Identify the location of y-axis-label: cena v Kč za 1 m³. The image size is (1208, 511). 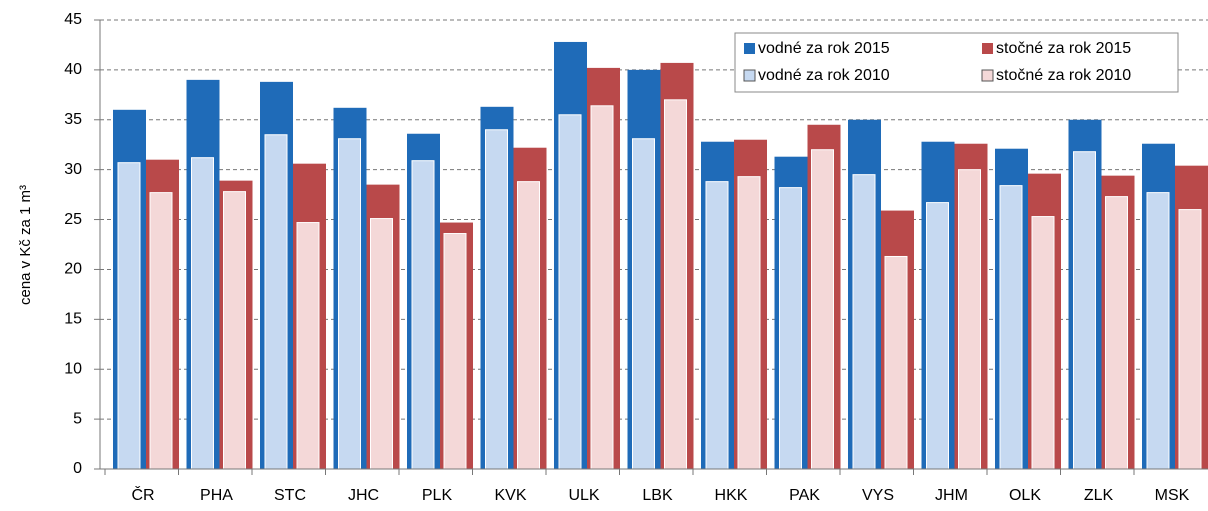
(25, 245).